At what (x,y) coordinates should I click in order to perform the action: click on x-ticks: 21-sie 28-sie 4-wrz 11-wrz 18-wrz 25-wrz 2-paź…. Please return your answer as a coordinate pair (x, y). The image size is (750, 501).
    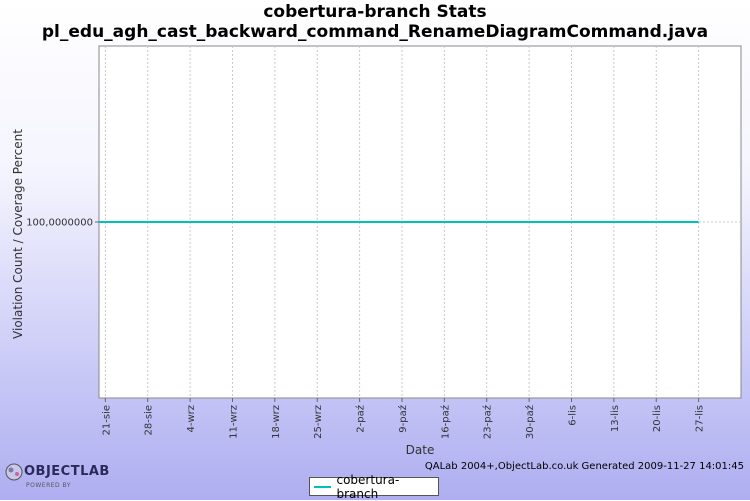
    Looking at the image, I should click on (403, 418).